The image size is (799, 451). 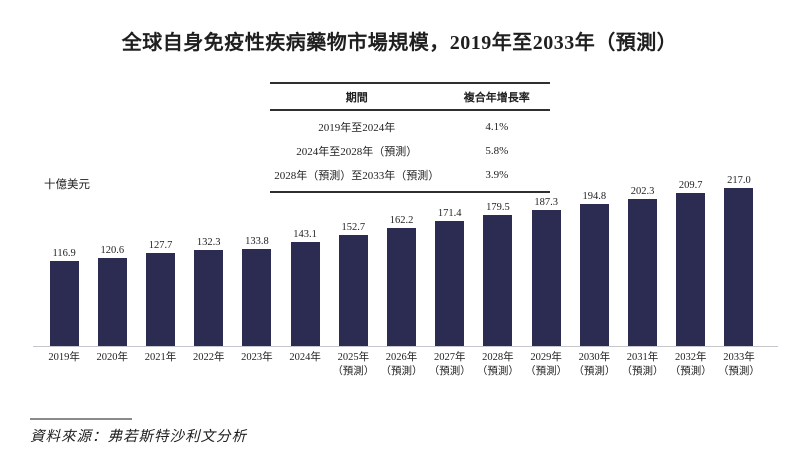 What do you see at coordinates (112, 251) in the screenshot?
I see `bar-value-label: 120.6` at bounding box center [112, 251].